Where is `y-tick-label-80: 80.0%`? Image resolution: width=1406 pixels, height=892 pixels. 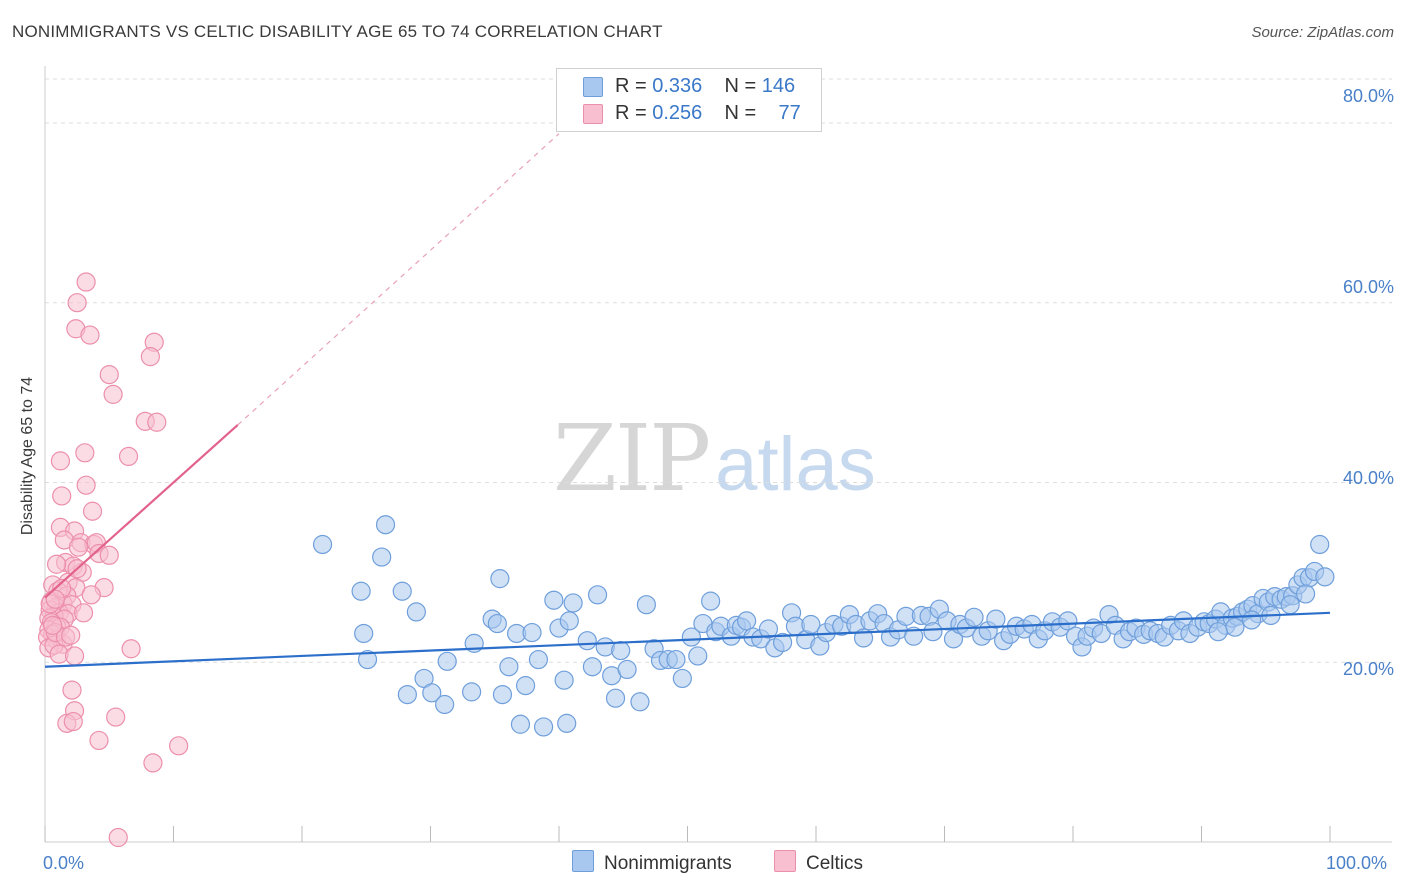
y-tick-label-80: 80.0% is located at coordinates (1368, 96).